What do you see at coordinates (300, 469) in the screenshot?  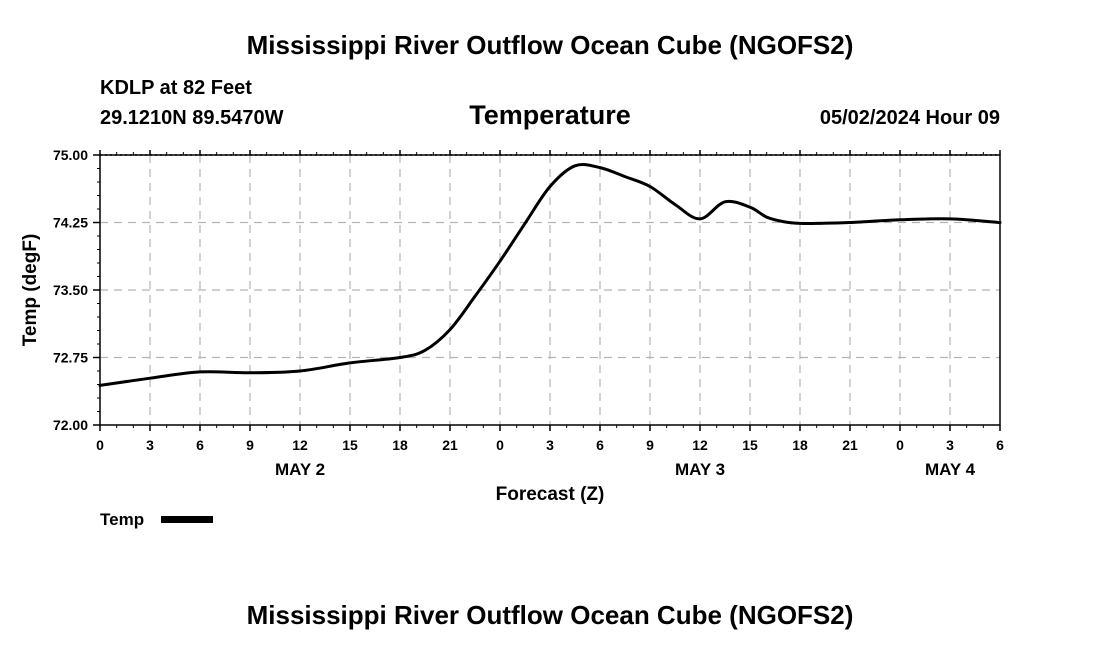 I see `day-label: MAY 2` at bounding box center [300, 469].